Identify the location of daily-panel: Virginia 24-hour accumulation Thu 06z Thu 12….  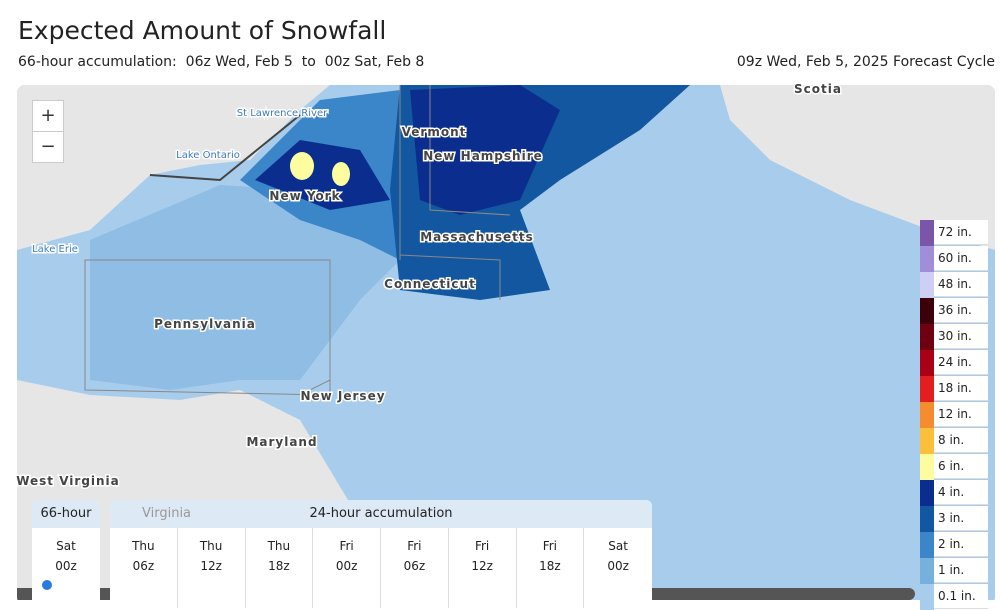
(381, 555).